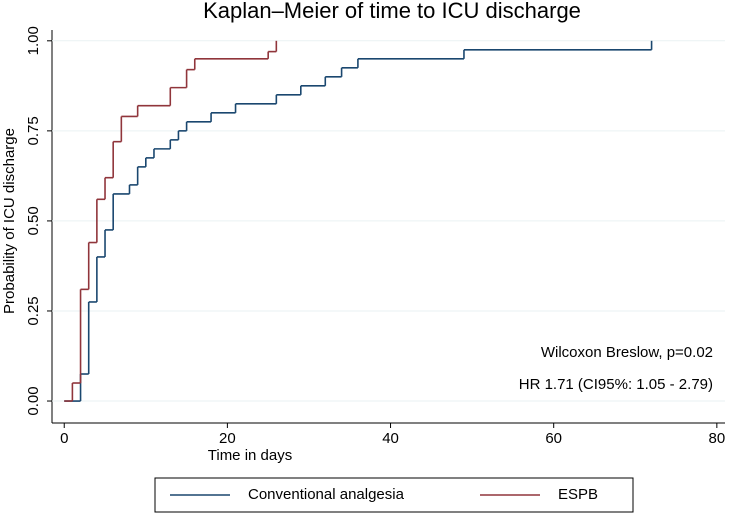  I want to click on legend-label: ESPB, so click(578, 494).